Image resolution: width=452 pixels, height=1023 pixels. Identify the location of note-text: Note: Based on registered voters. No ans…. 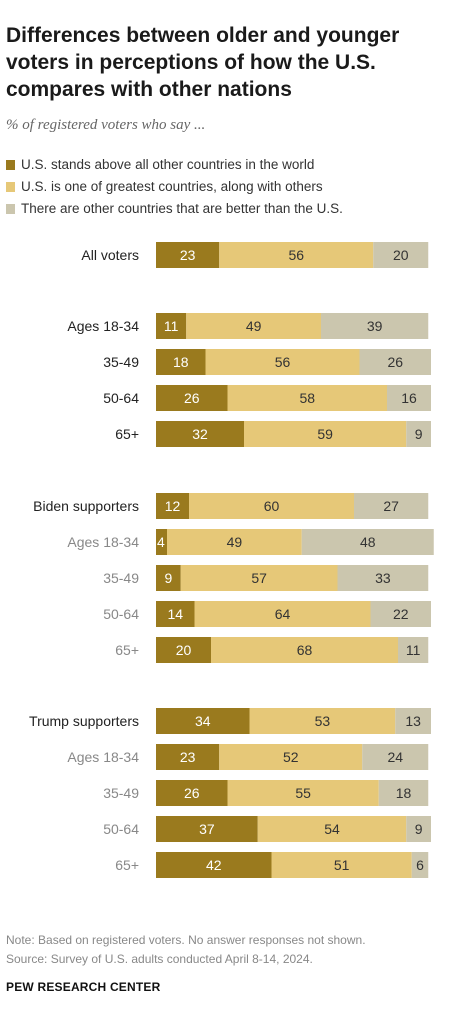
(186, 940).